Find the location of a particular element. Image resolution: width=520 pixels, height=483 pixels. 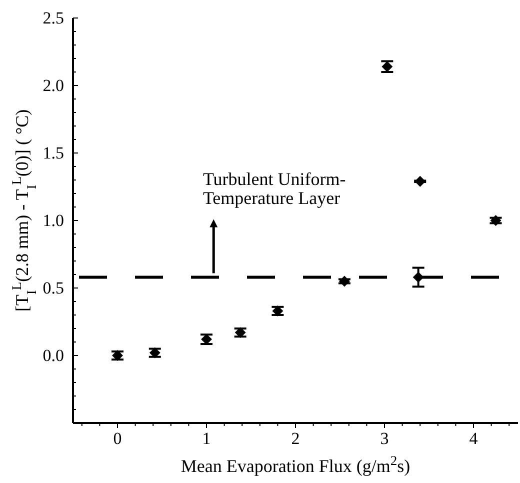

y-tick-label: 0.0 is located at coordinates (53, 355).